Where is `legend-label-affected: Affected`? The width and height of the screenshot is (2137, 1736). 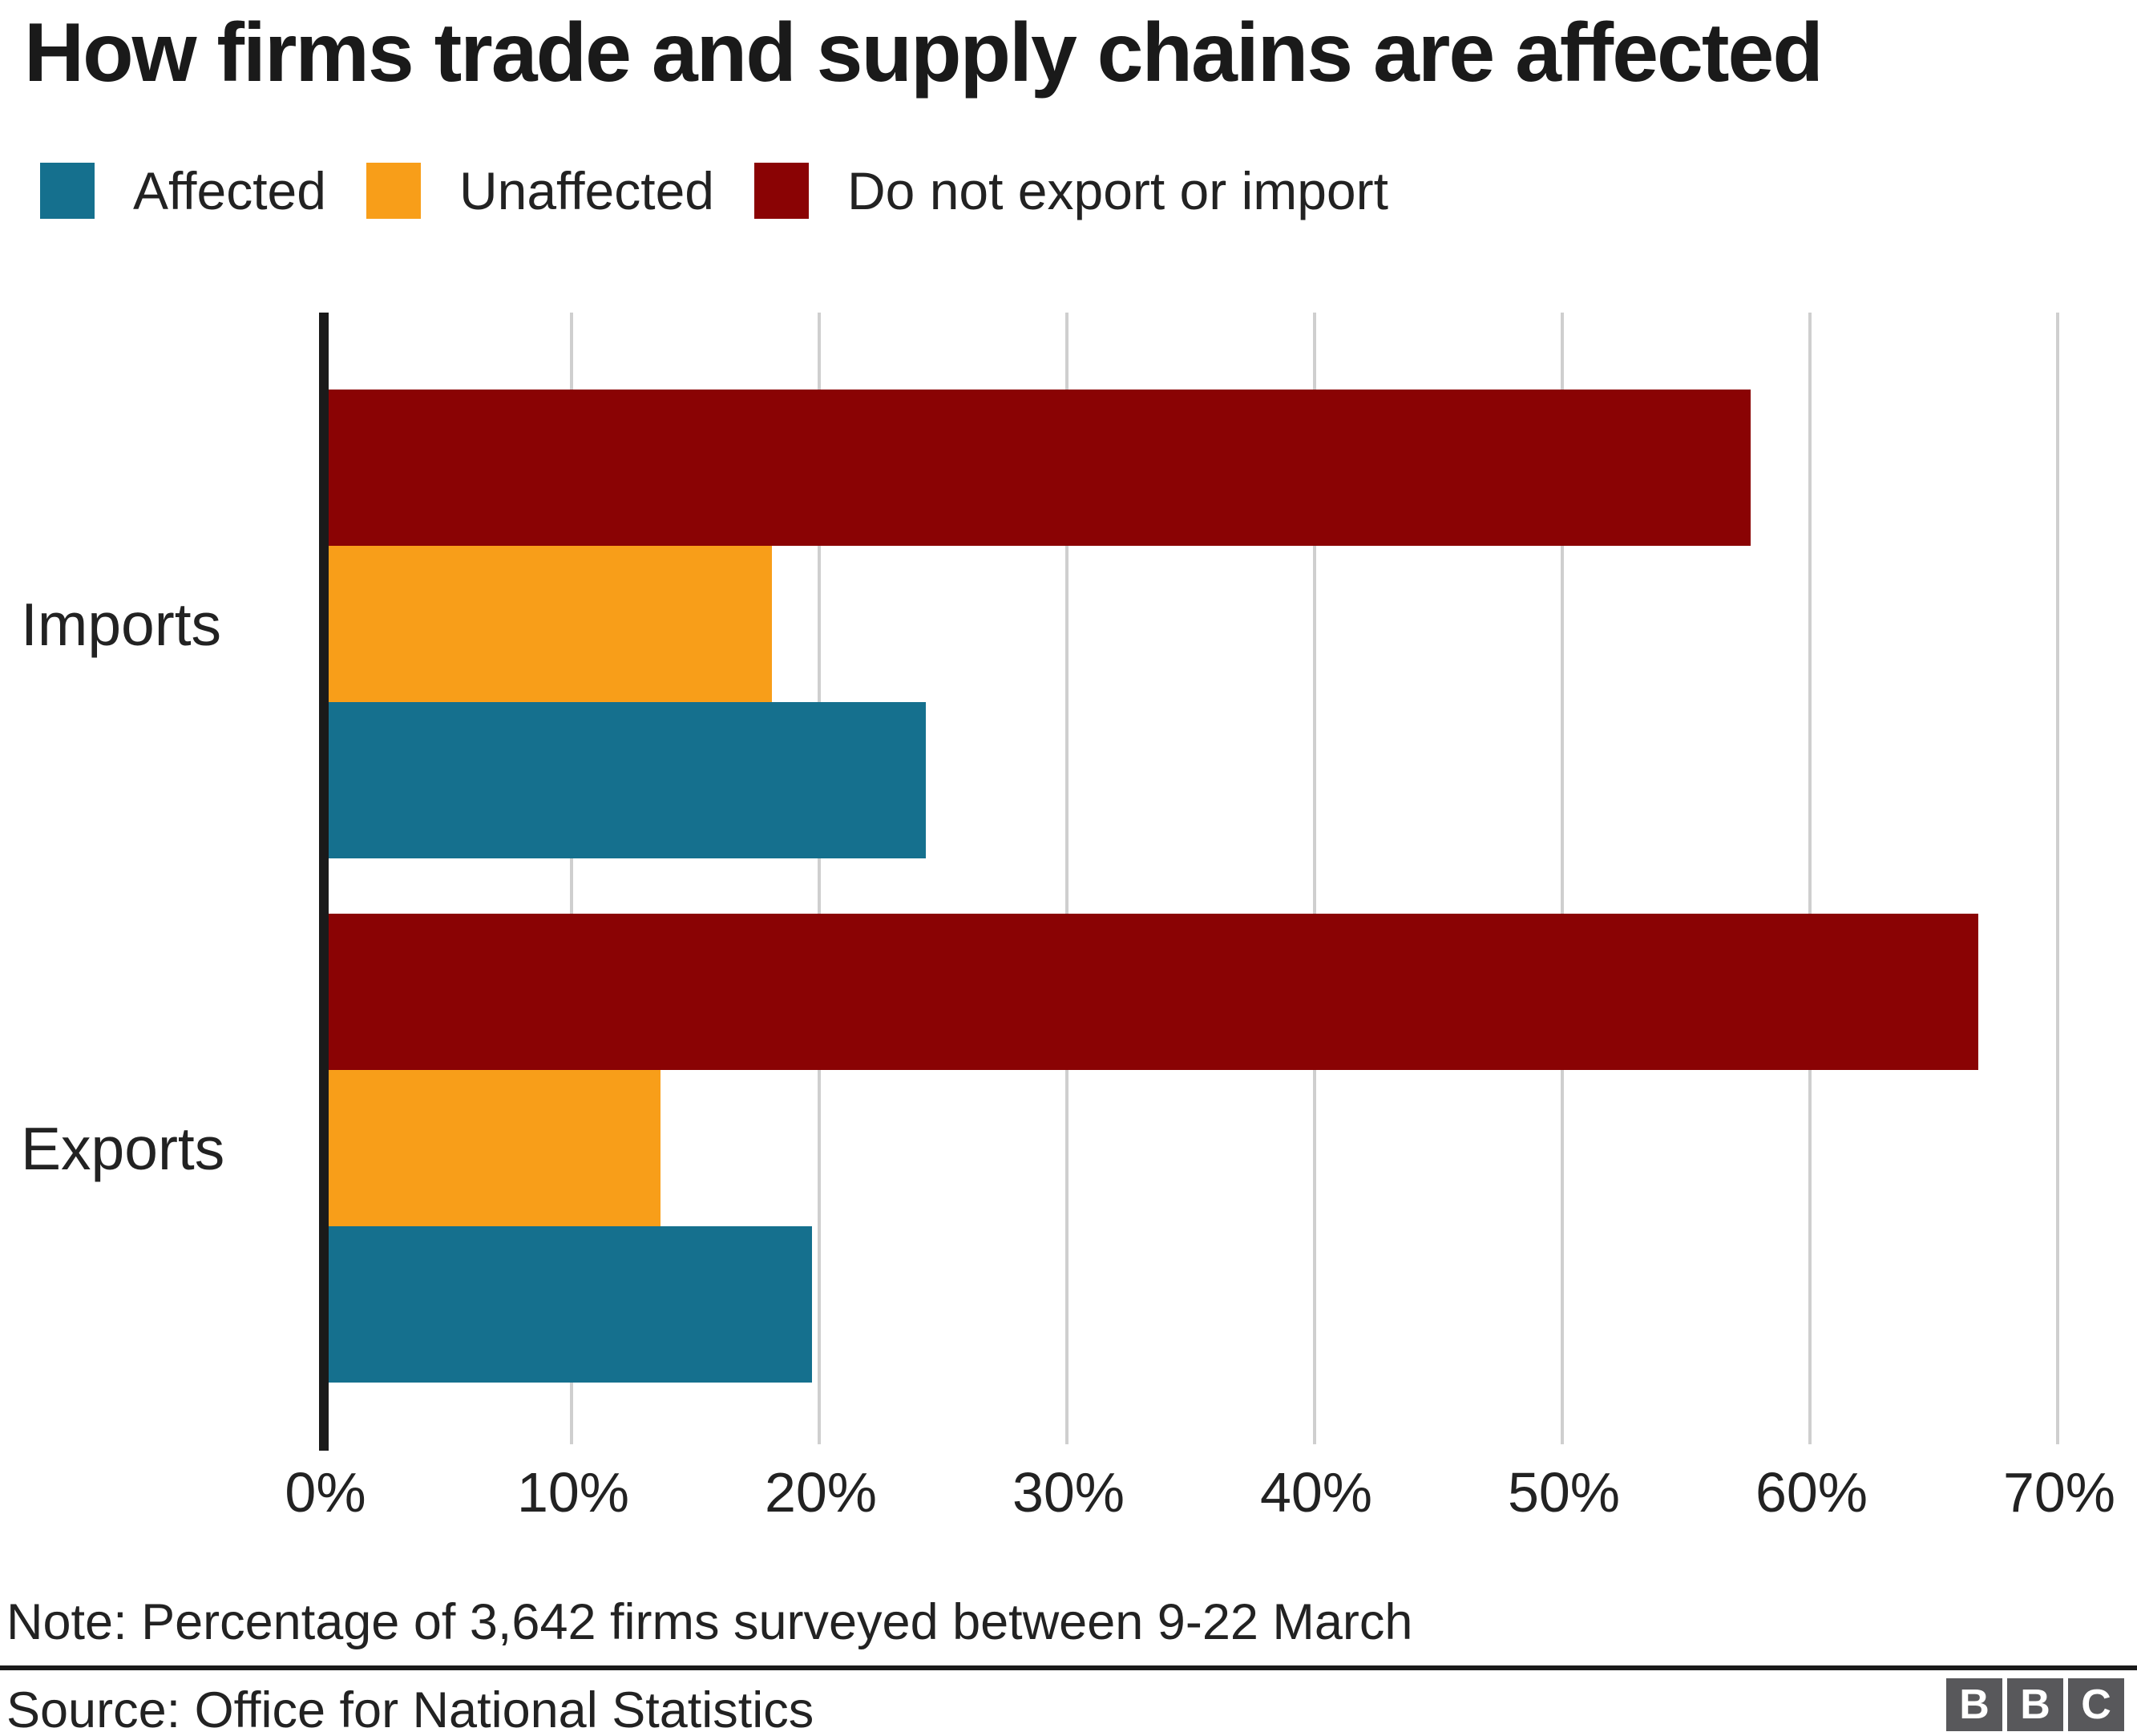
legend-label-affected: Affected is located at coordinates (230, 190).